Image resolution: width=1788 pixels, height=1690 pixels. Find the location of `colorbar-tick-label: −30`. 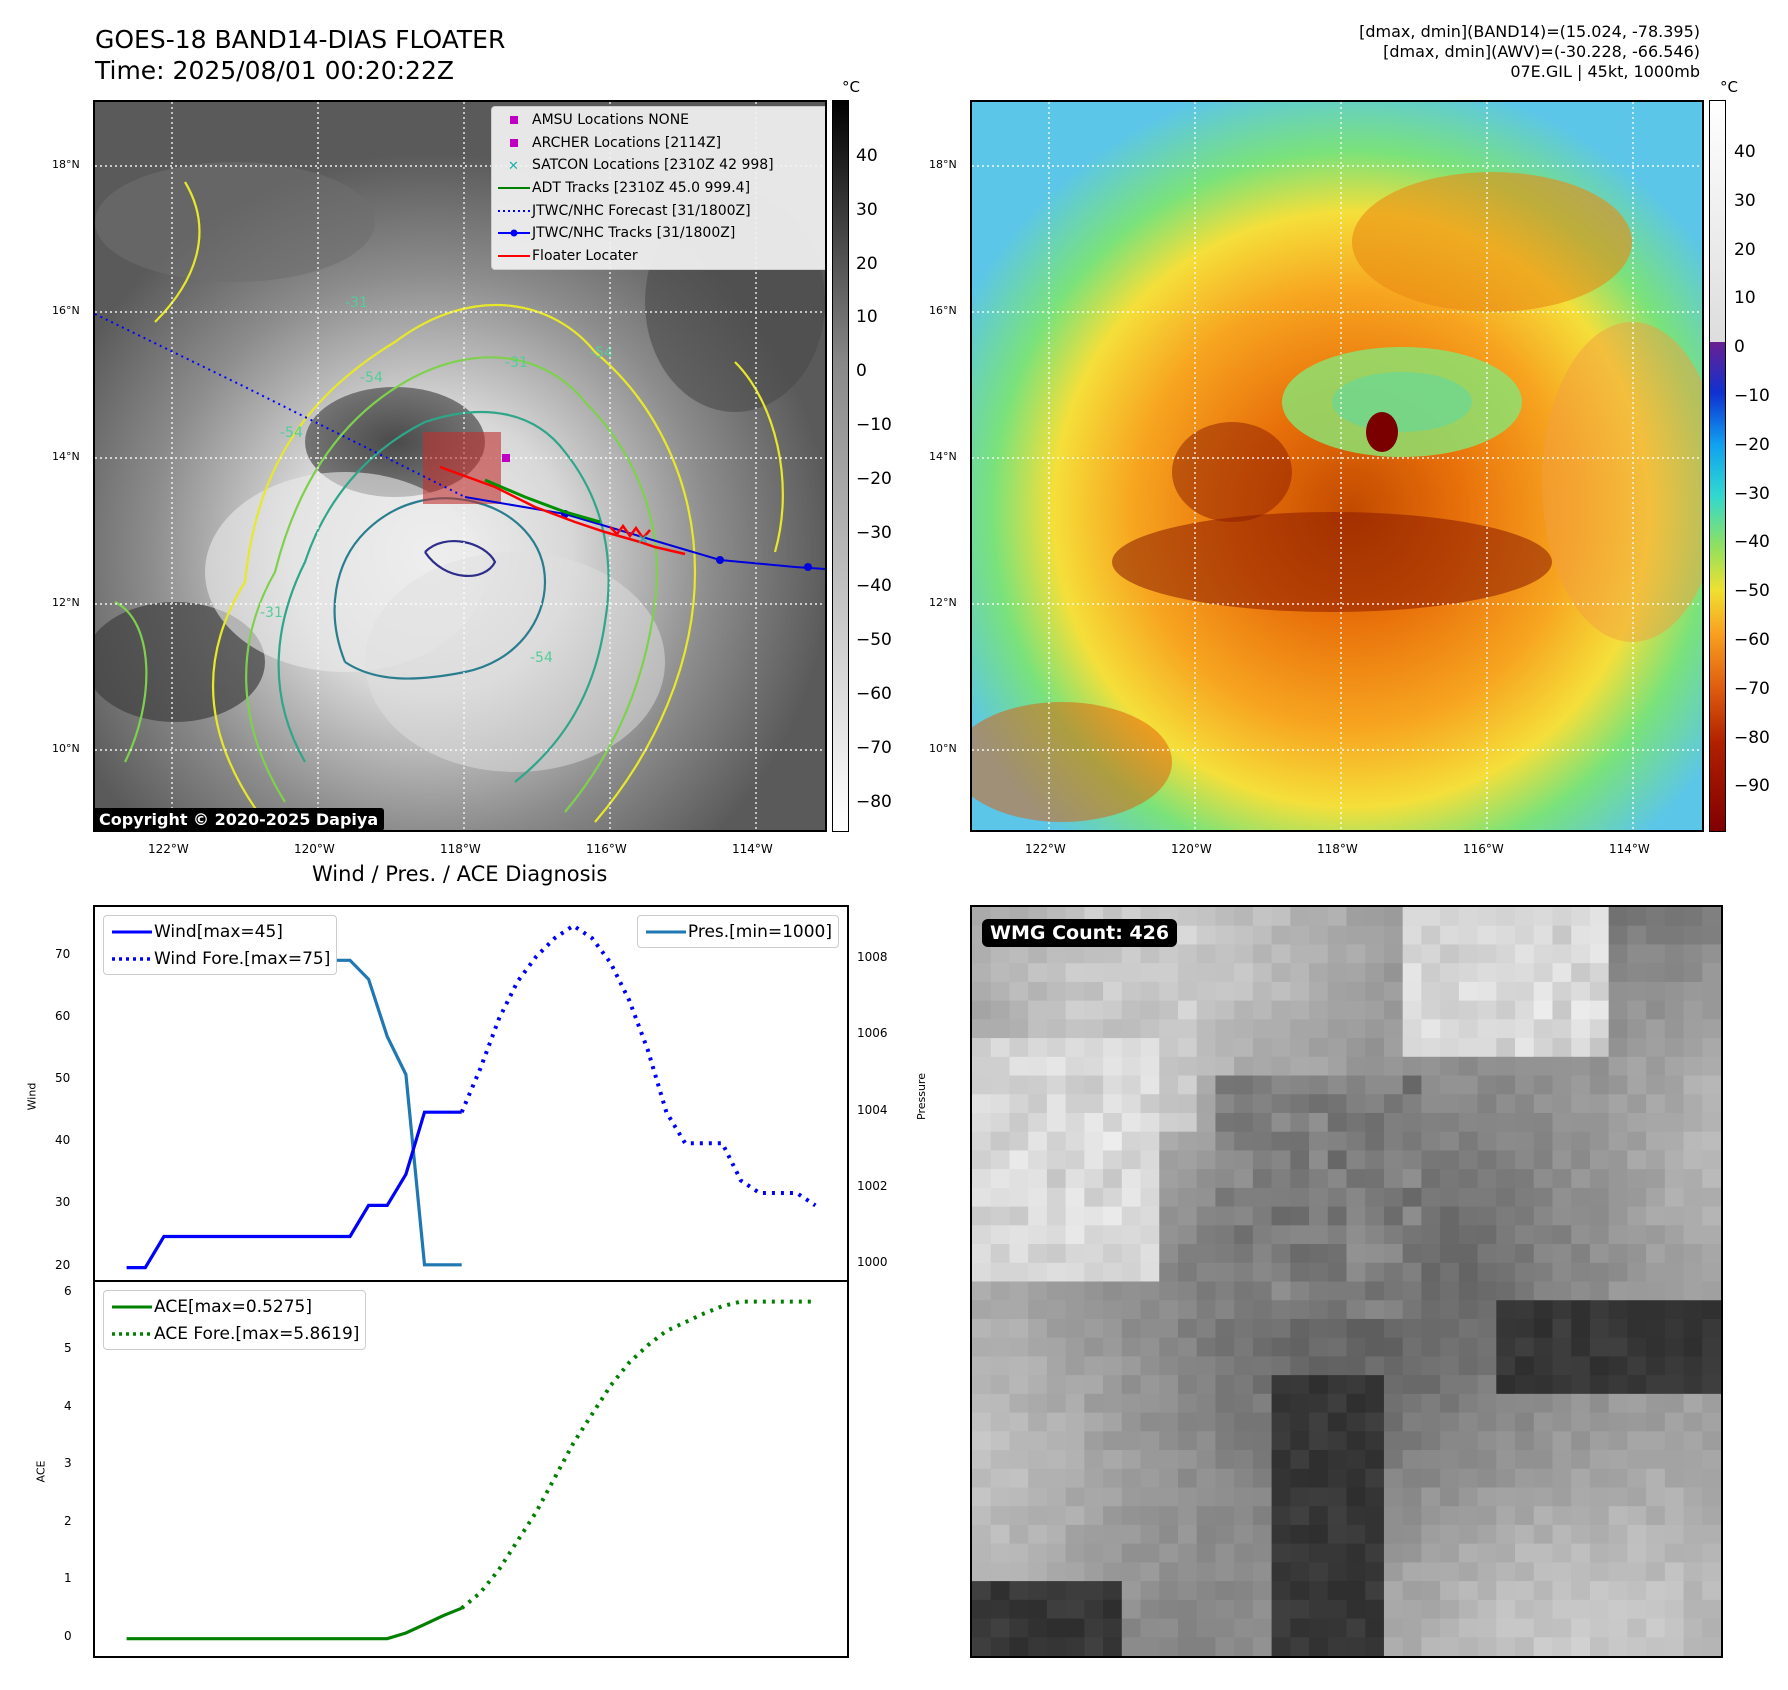

colorbar-tick-label: −30 is located at coordinates (874, 532).